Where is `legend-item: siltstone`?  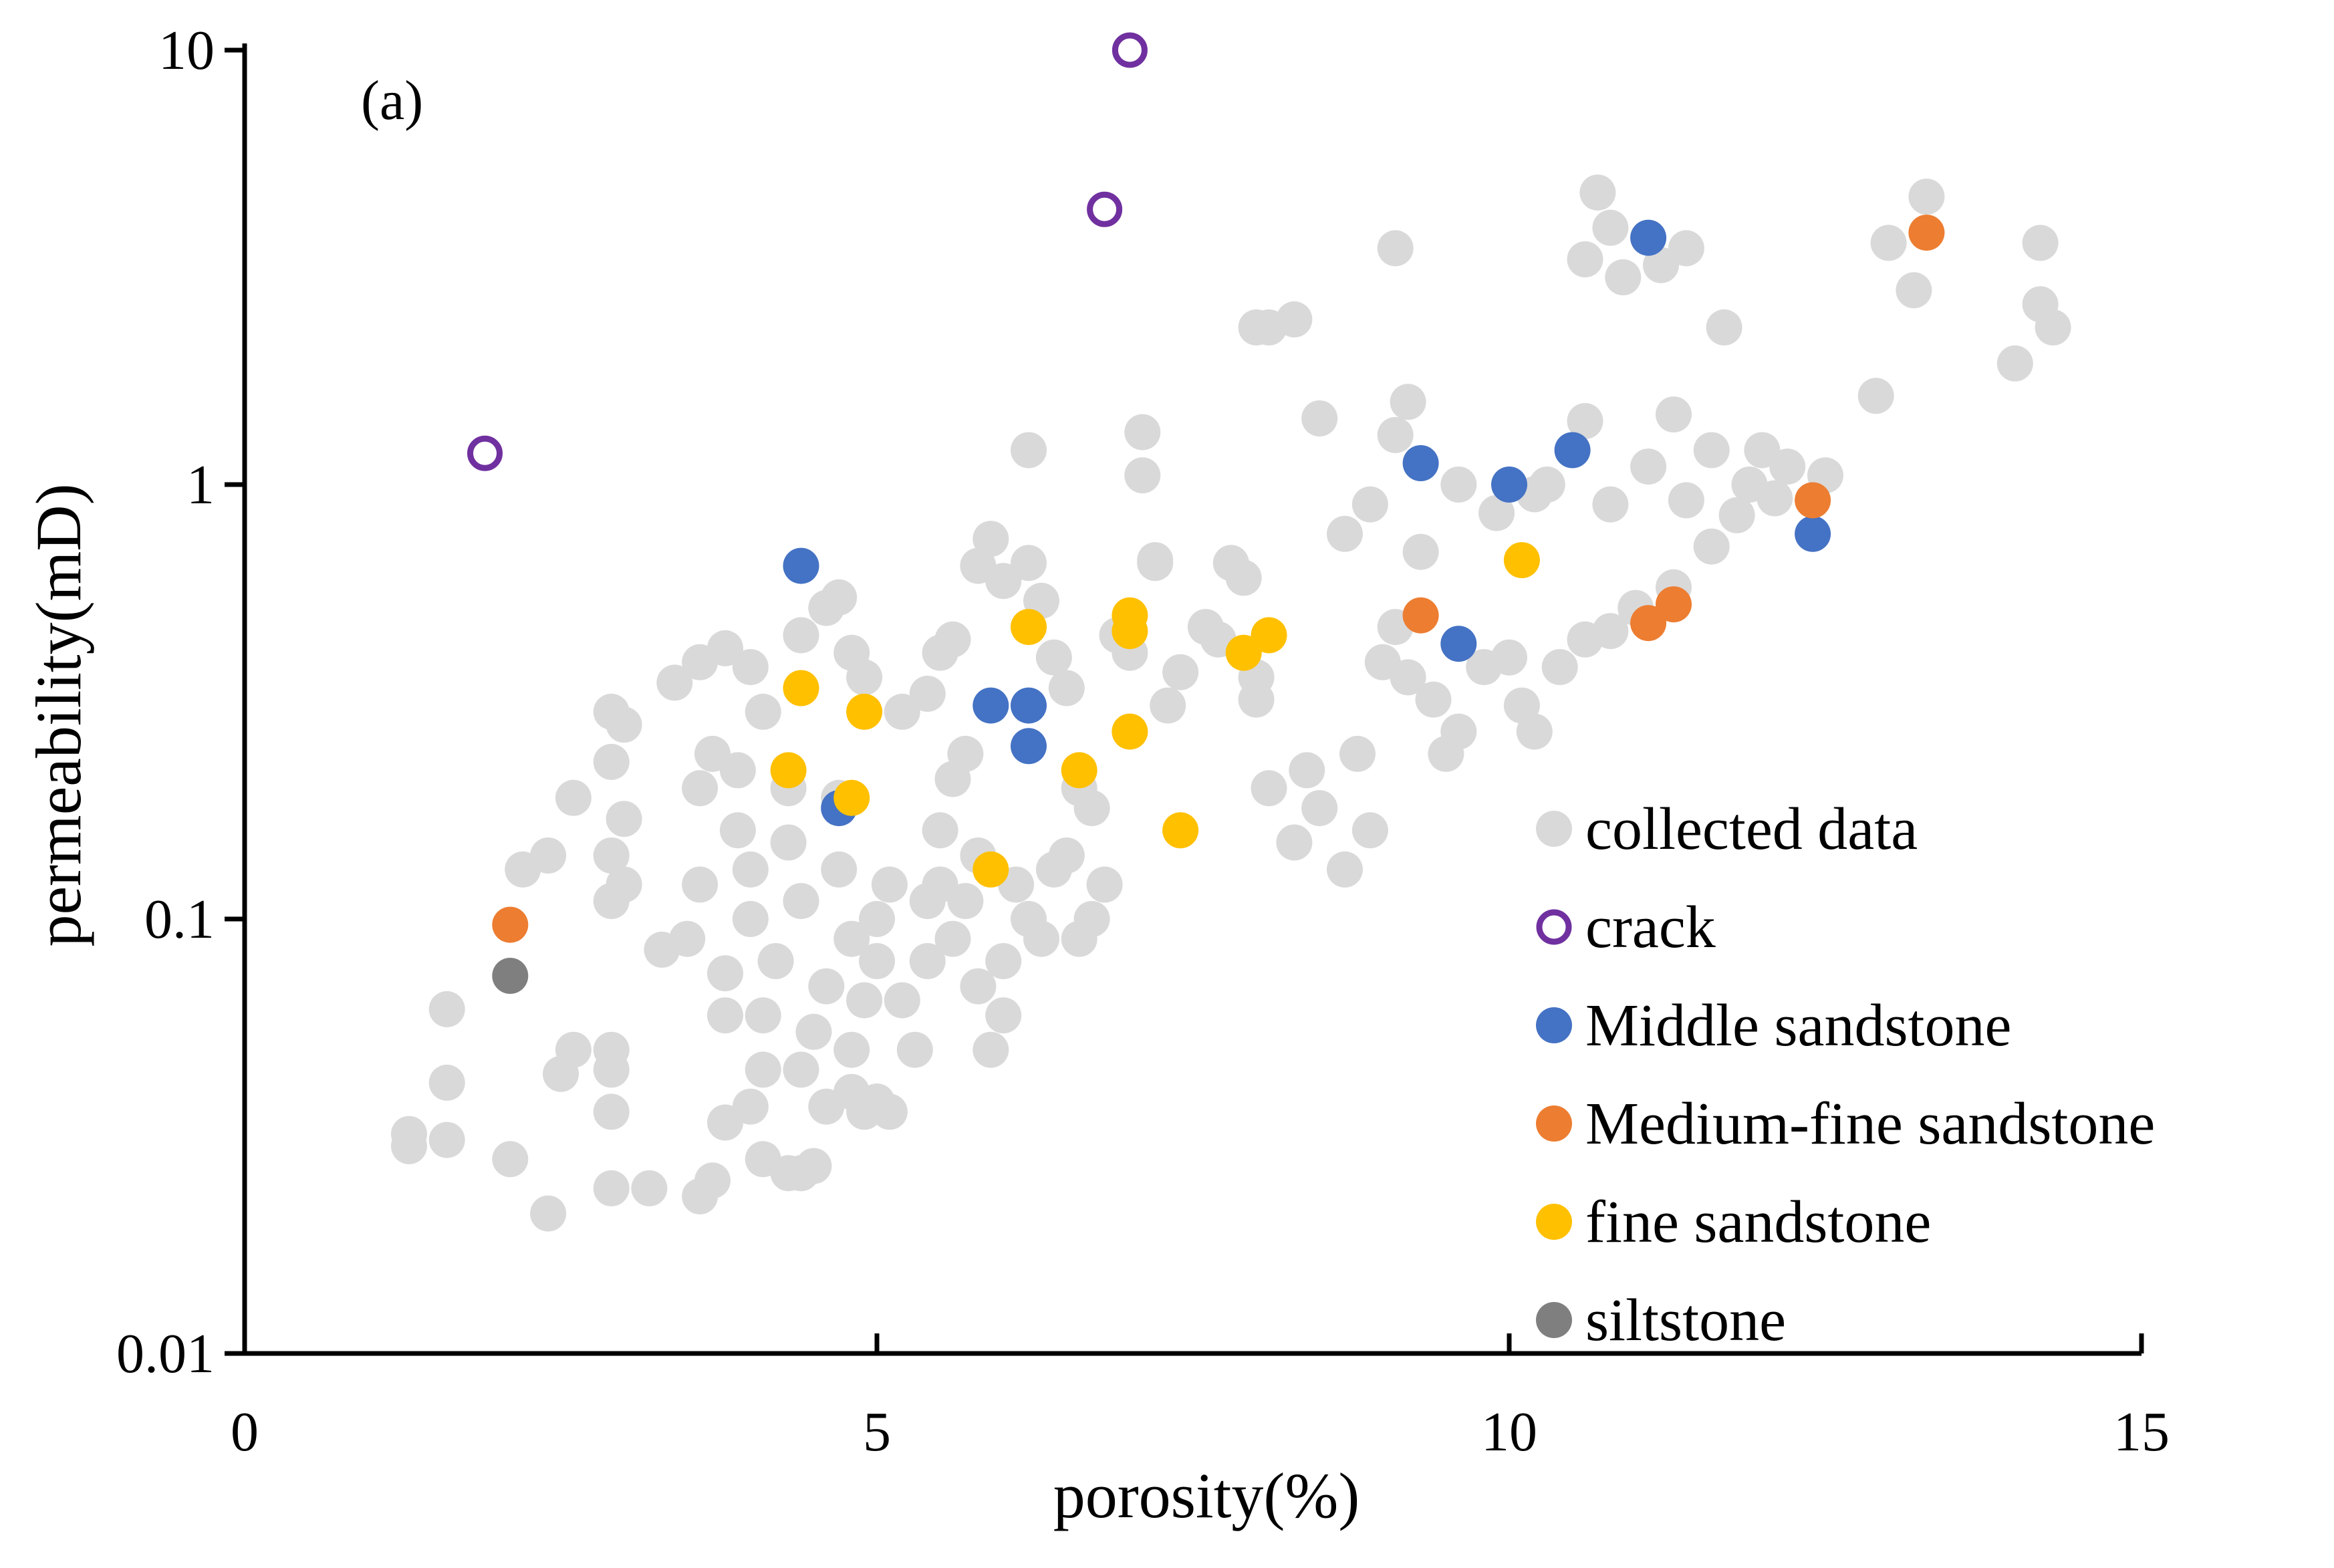
legend-item: siltstone is located at coordinates (1661, 1320).